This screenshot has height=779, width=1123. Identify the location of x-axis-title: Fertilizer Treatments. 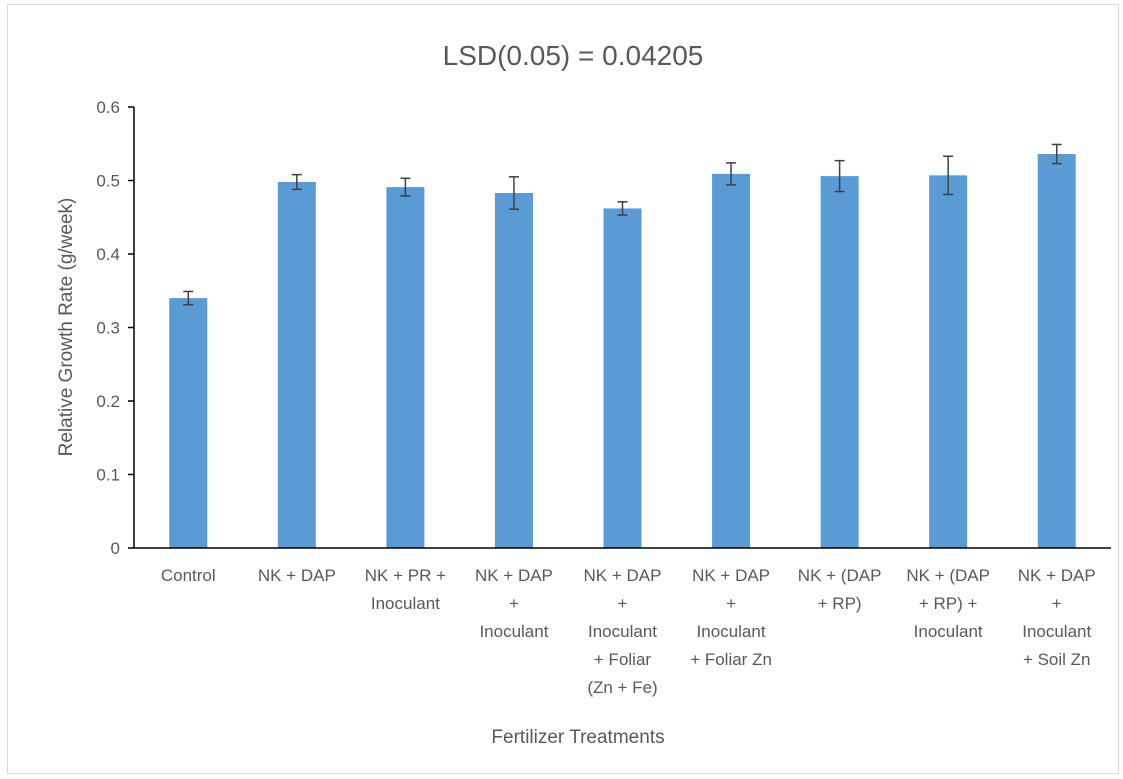
(577, 737).